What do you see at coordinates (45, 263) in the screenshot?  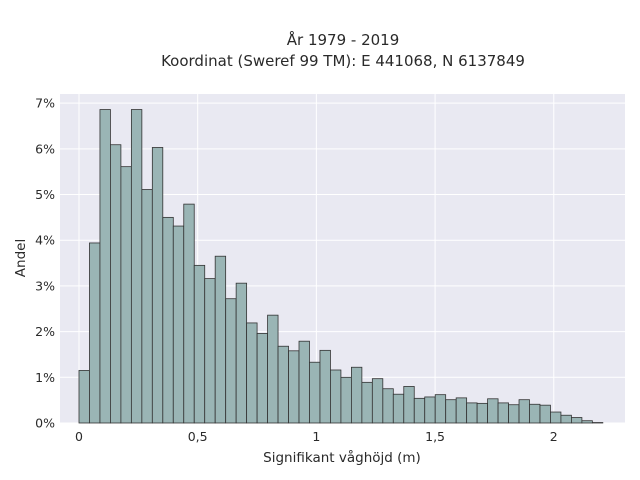 I see `y-axis-ticks: 0% 1% 2% 3% 4% 5% 6% 7%` at bounding box center [45, 263].